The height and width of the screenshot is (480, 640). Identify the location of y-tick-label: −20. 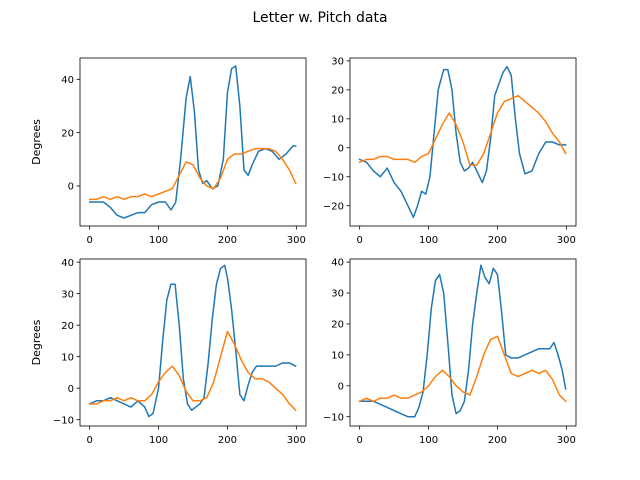
(333, 206).